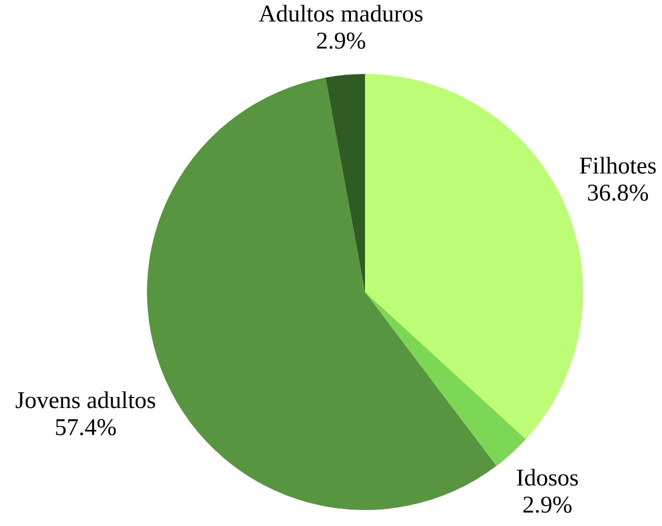  What do you see at coordinates (547, 478) in the screenshot?
I see `slice-label: Idosos` at bounding box center [547, 478].